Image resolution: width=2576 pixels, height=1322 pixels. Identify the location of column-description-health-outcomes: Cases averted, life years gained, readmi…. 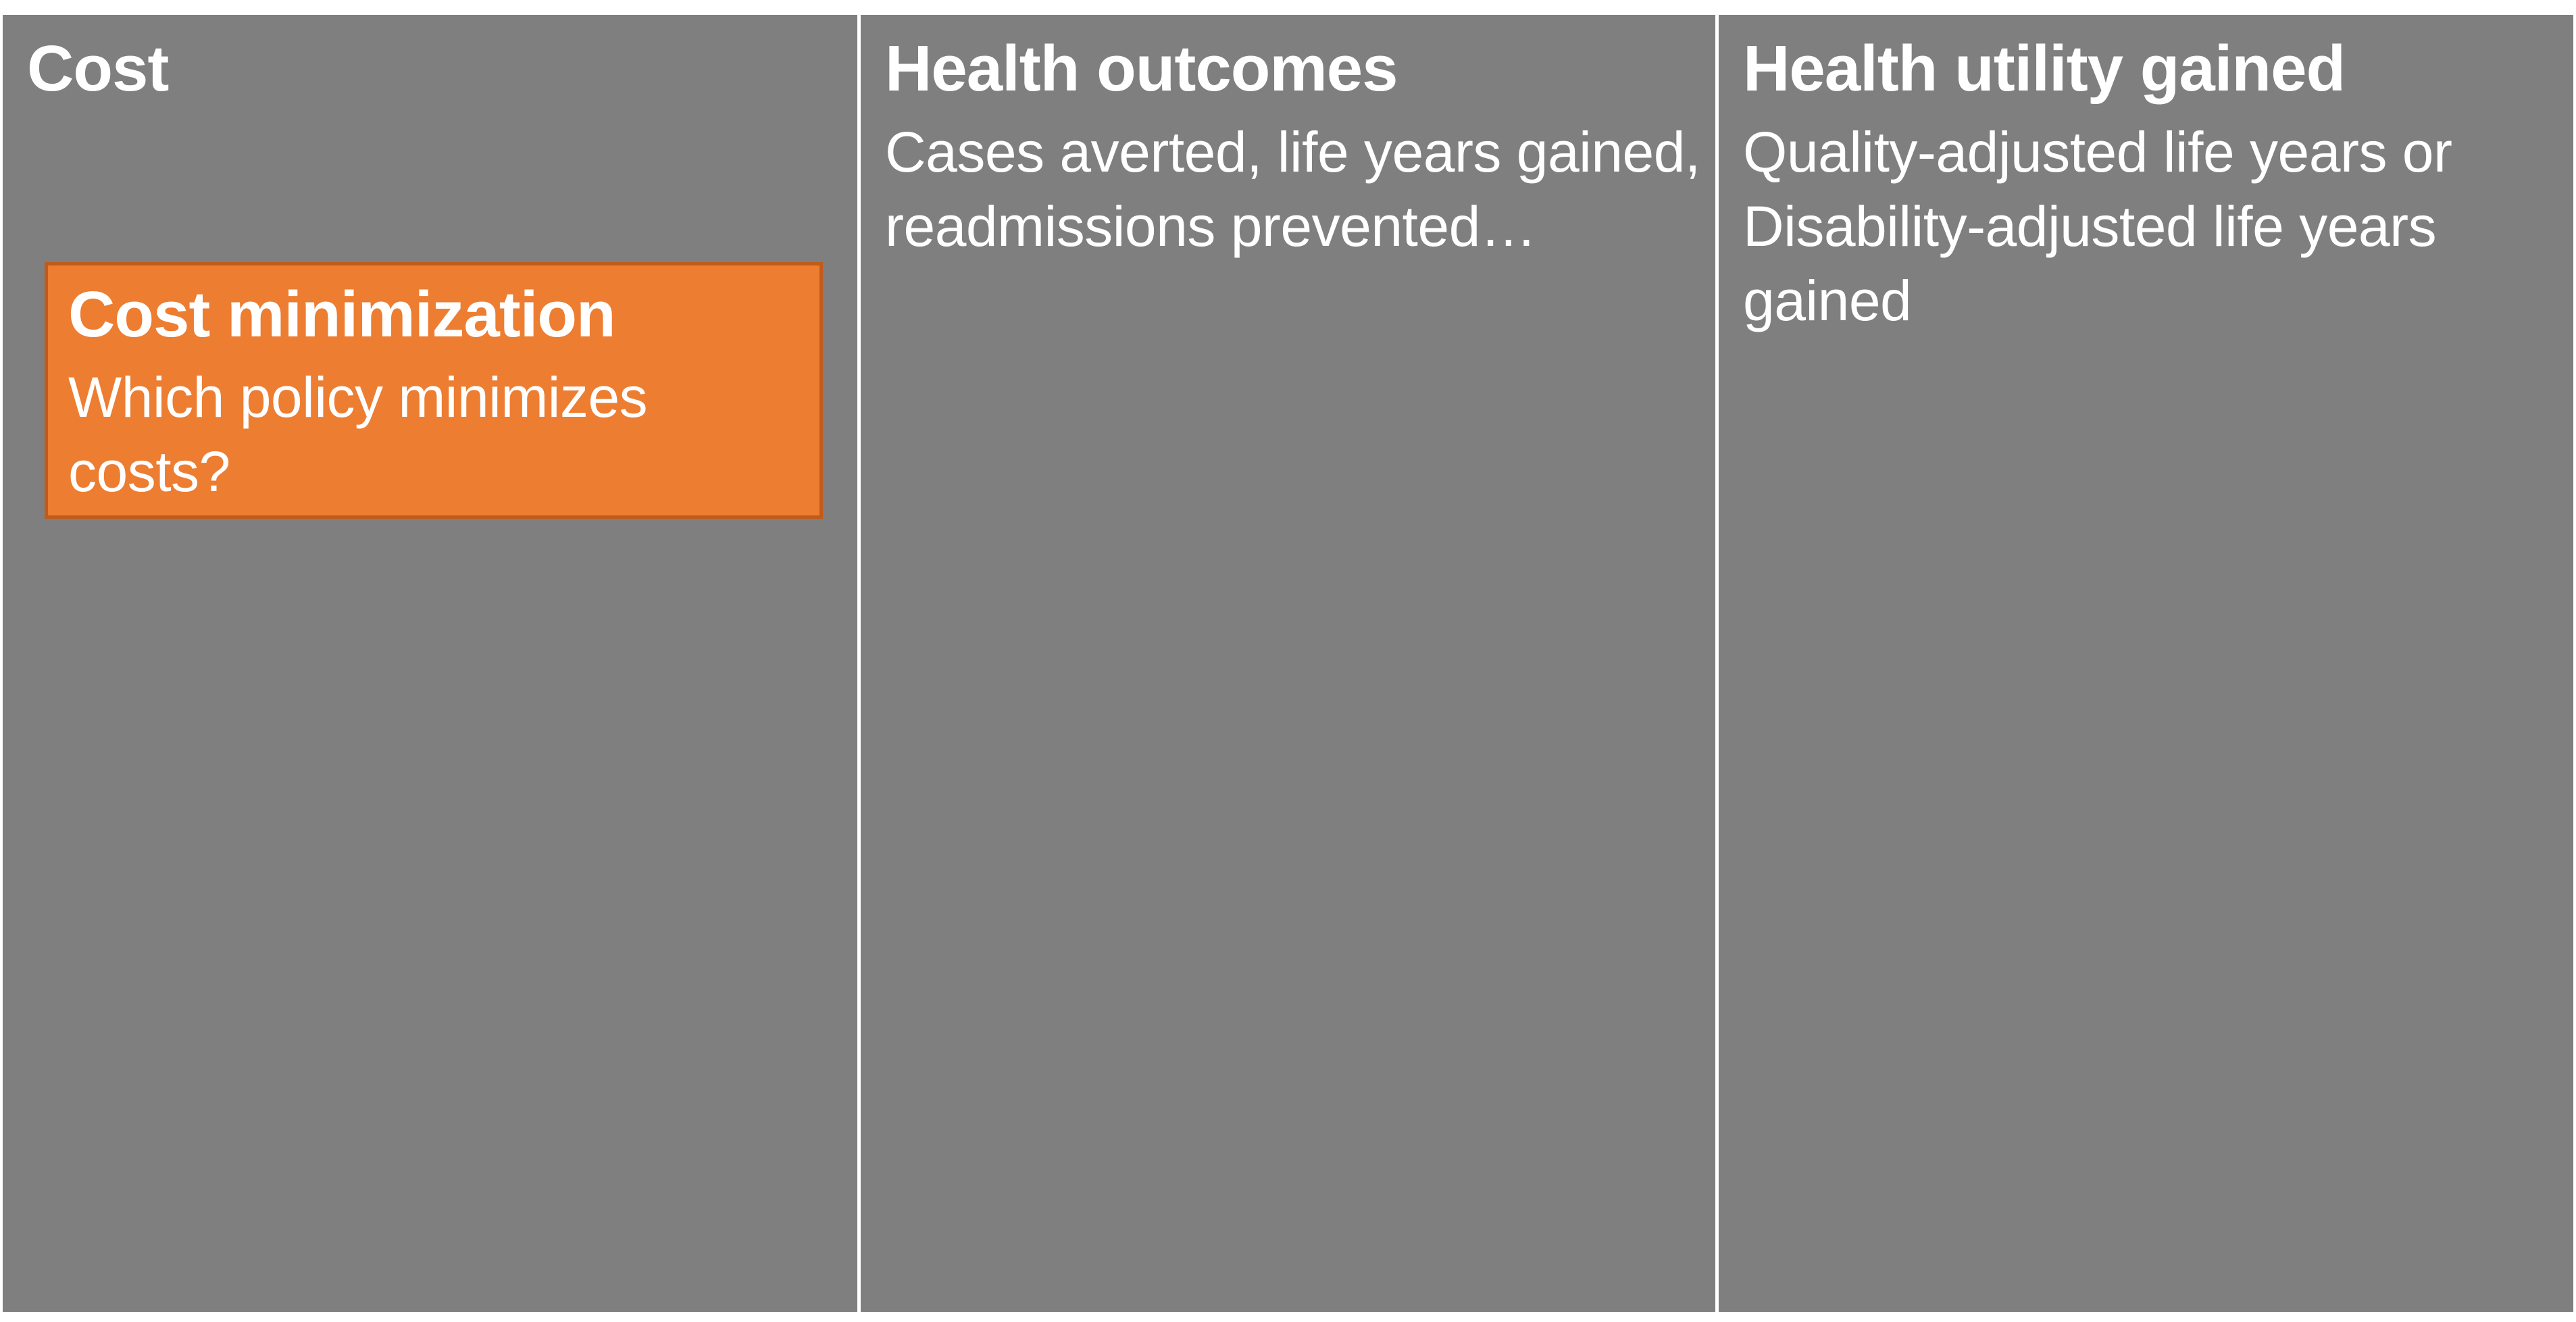
(1292, 189).